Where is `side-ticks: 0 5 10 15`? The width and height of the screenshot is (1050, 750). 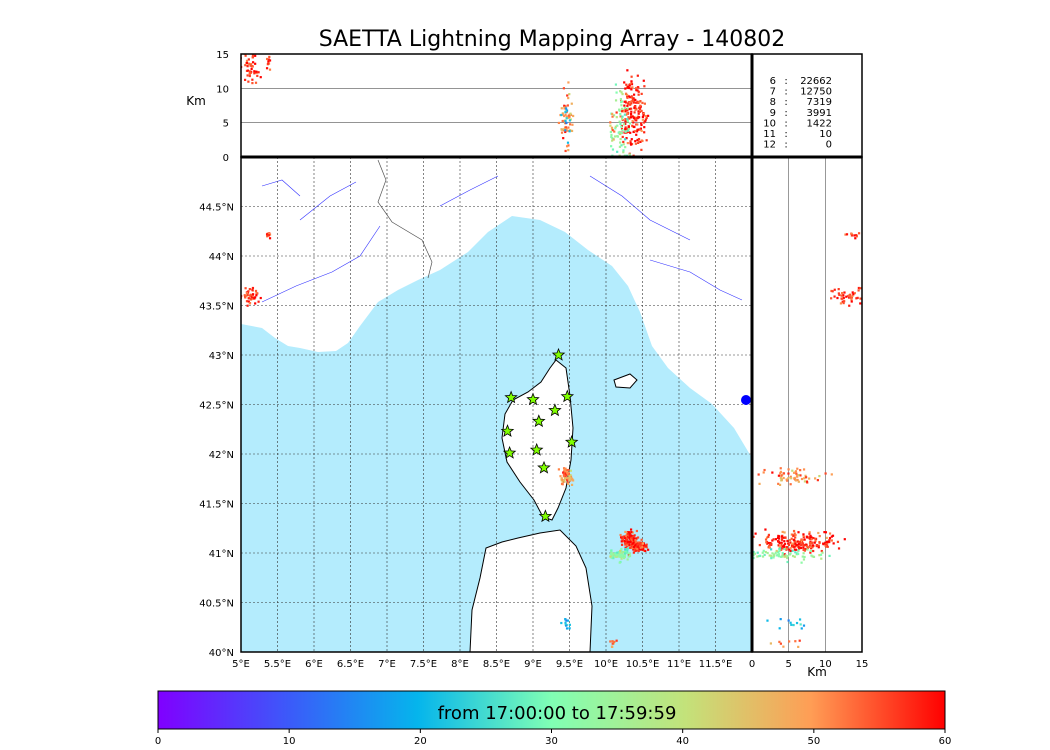 side-ticks: 0 5 10 15 is located at coordinates (809, 664).